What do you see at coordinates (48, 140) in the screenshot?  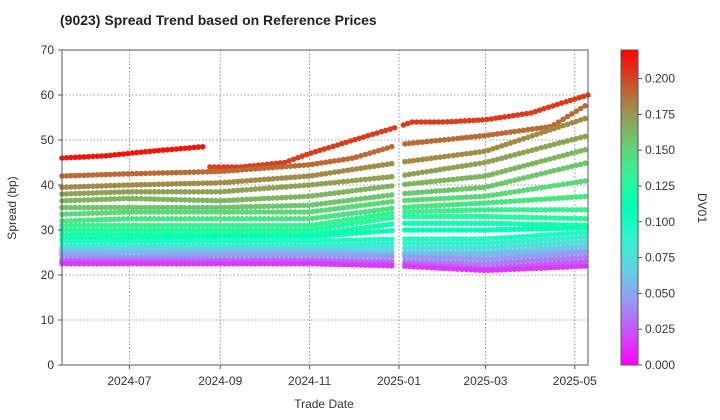 I see `y-tick-label: 50` at bounding box center [48, 140].